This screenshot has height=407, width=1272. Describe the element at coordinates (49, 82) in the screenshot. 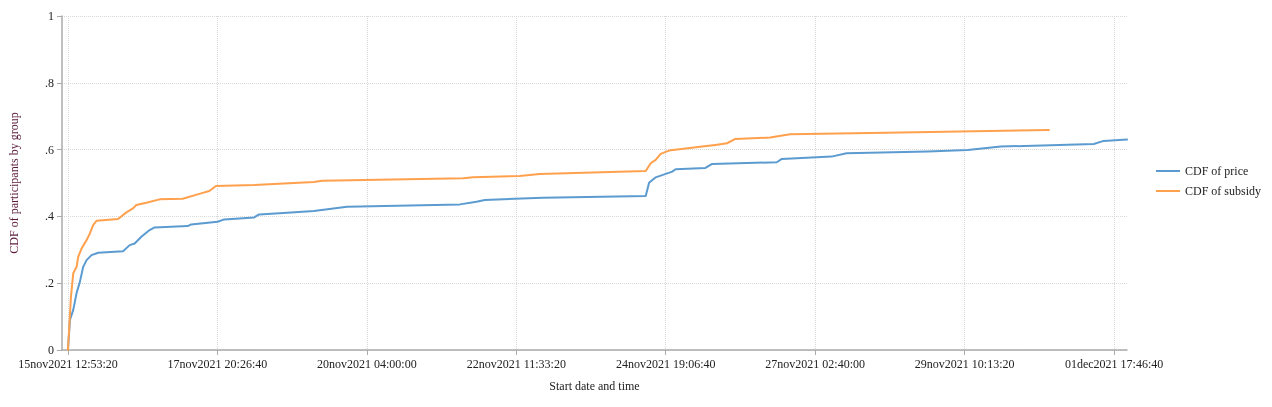

I see `y-tick-label: .8` at that location.